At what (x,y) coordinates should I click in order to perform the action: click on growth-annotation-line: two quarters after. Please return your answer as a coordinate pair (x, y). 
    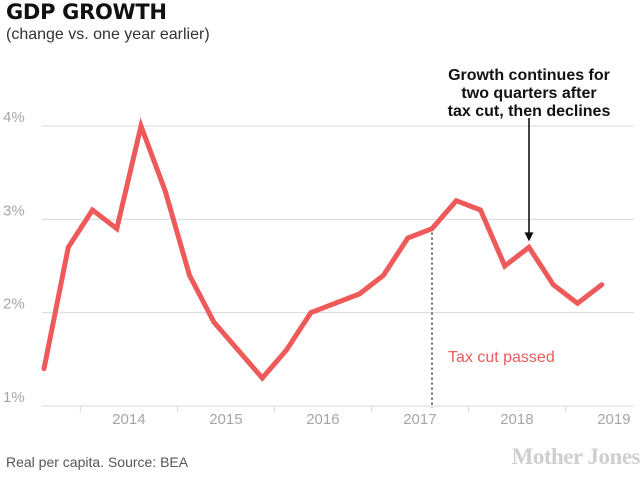
    Looking at the image, I should click on (528, 93).